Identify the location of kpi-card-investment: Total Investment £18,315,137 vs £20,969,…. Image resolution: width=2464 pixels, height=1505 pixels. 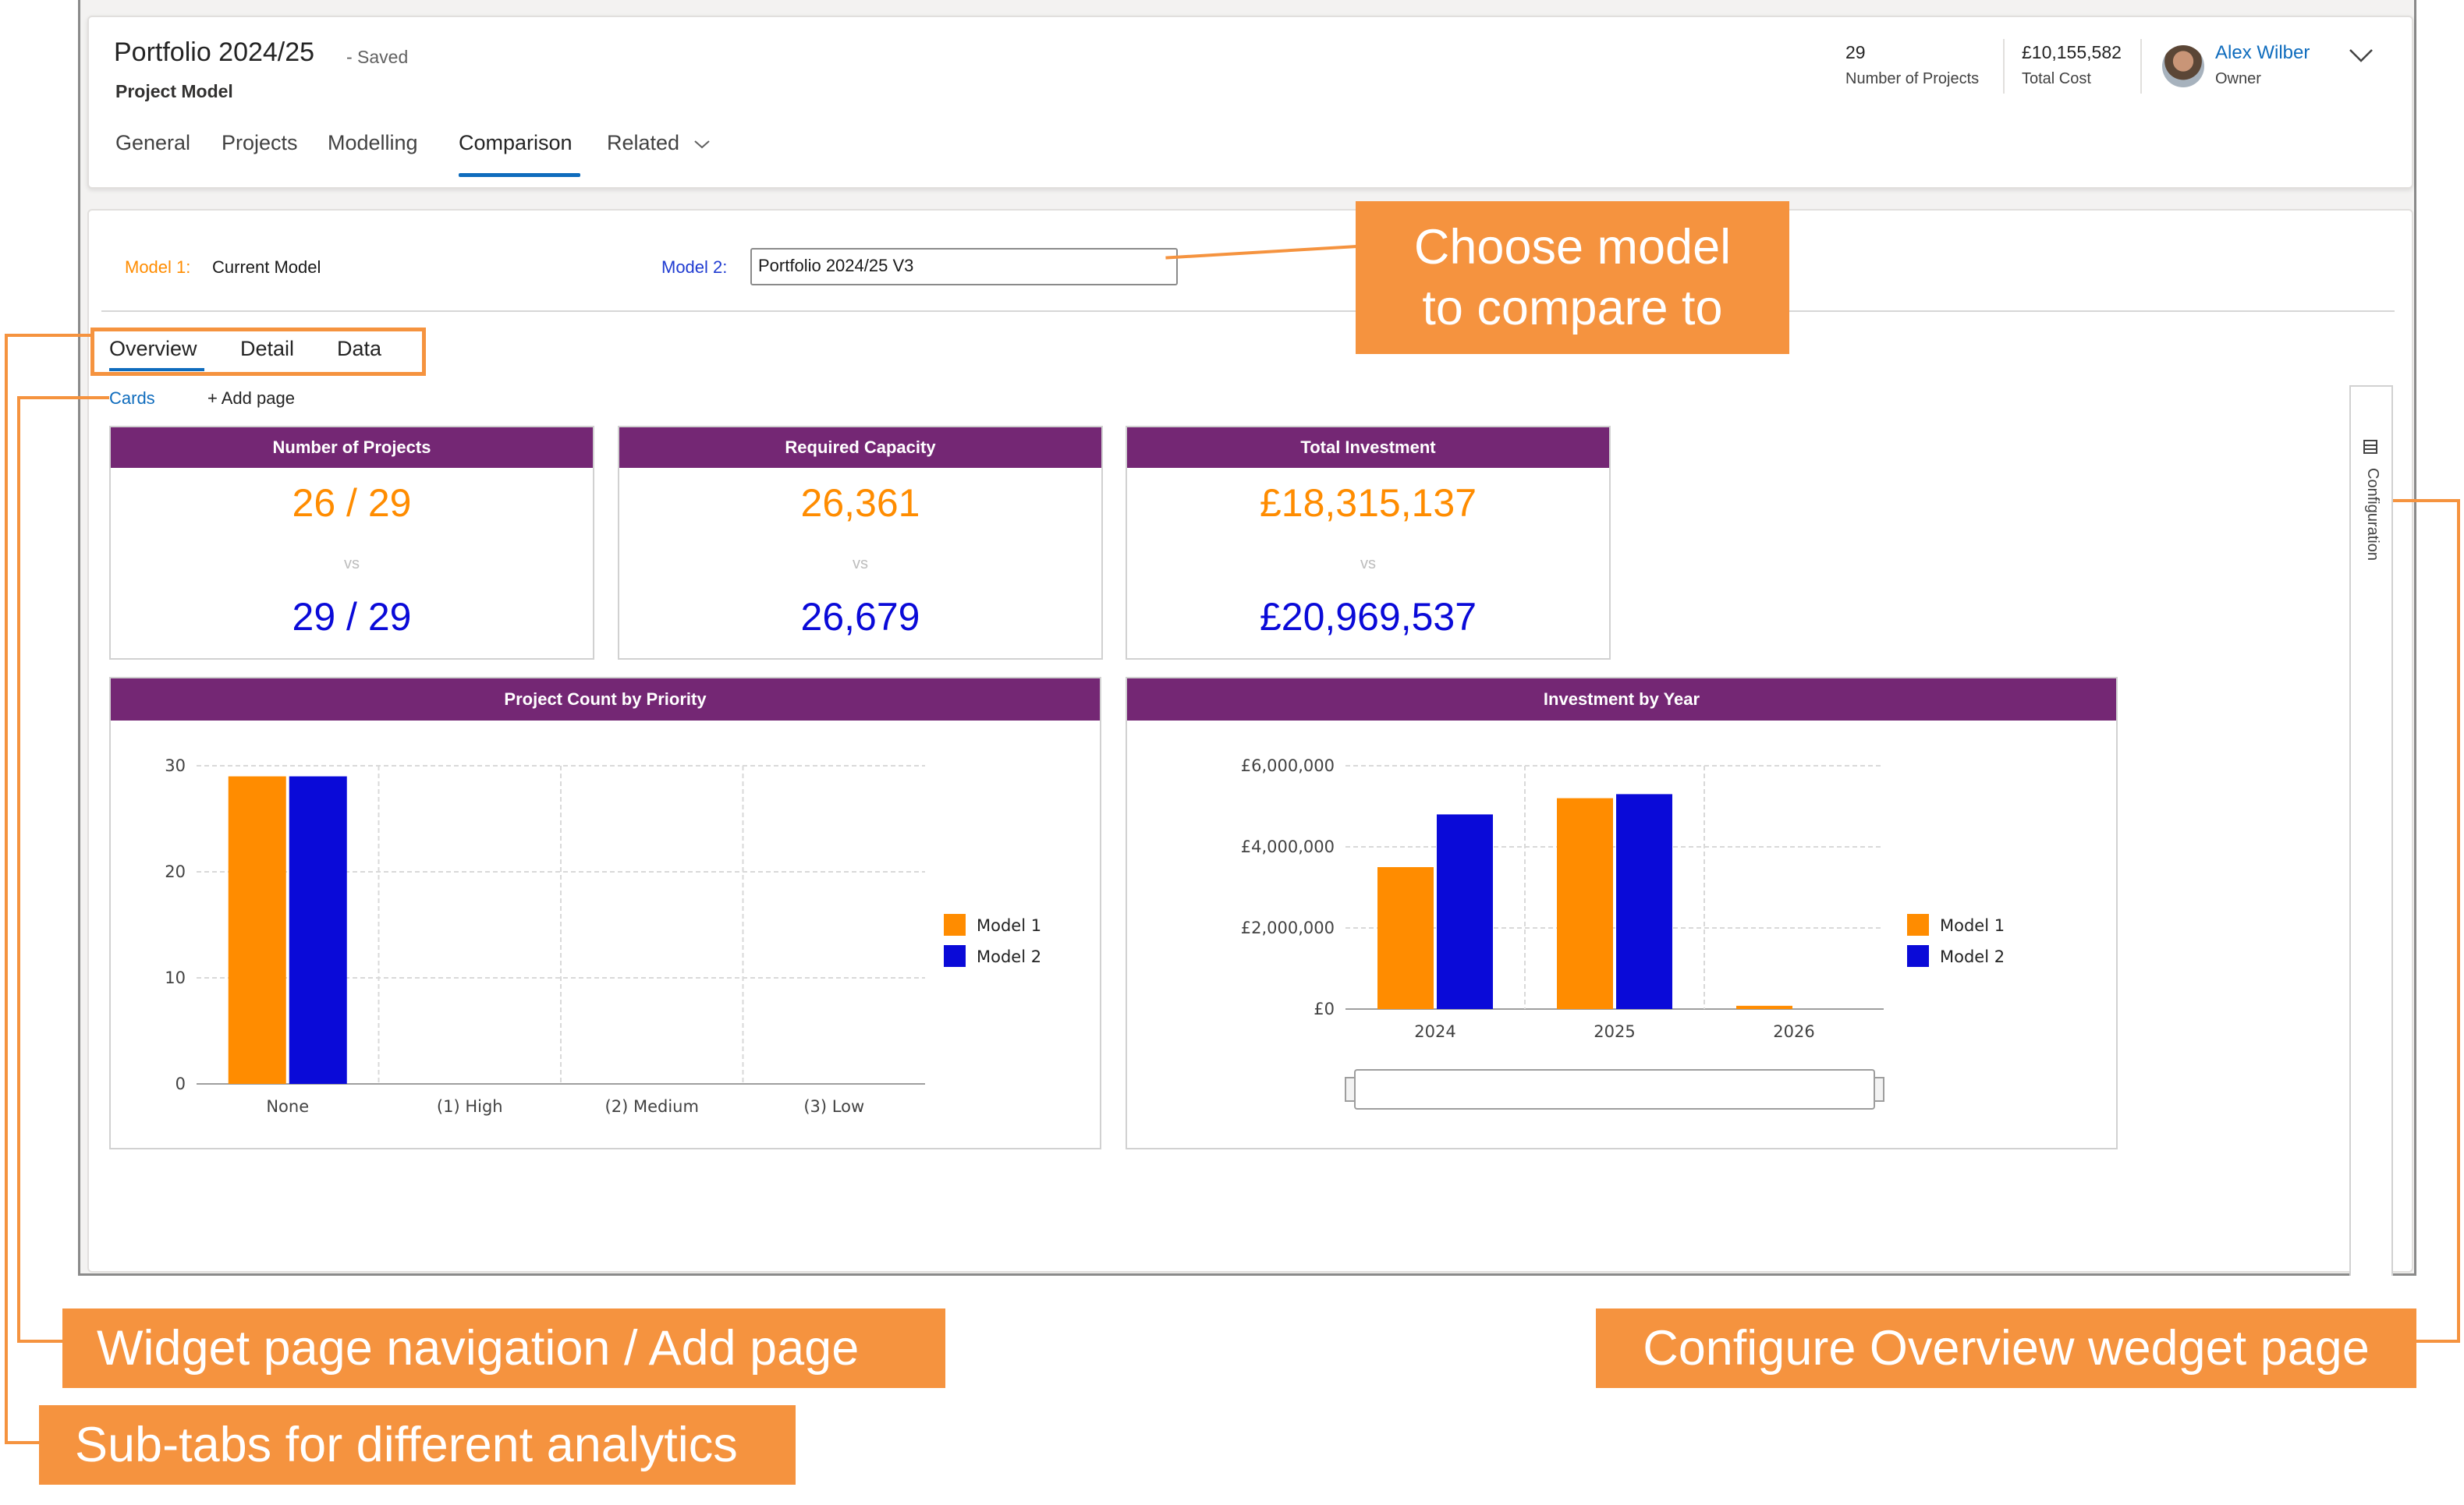
(1368, 543).